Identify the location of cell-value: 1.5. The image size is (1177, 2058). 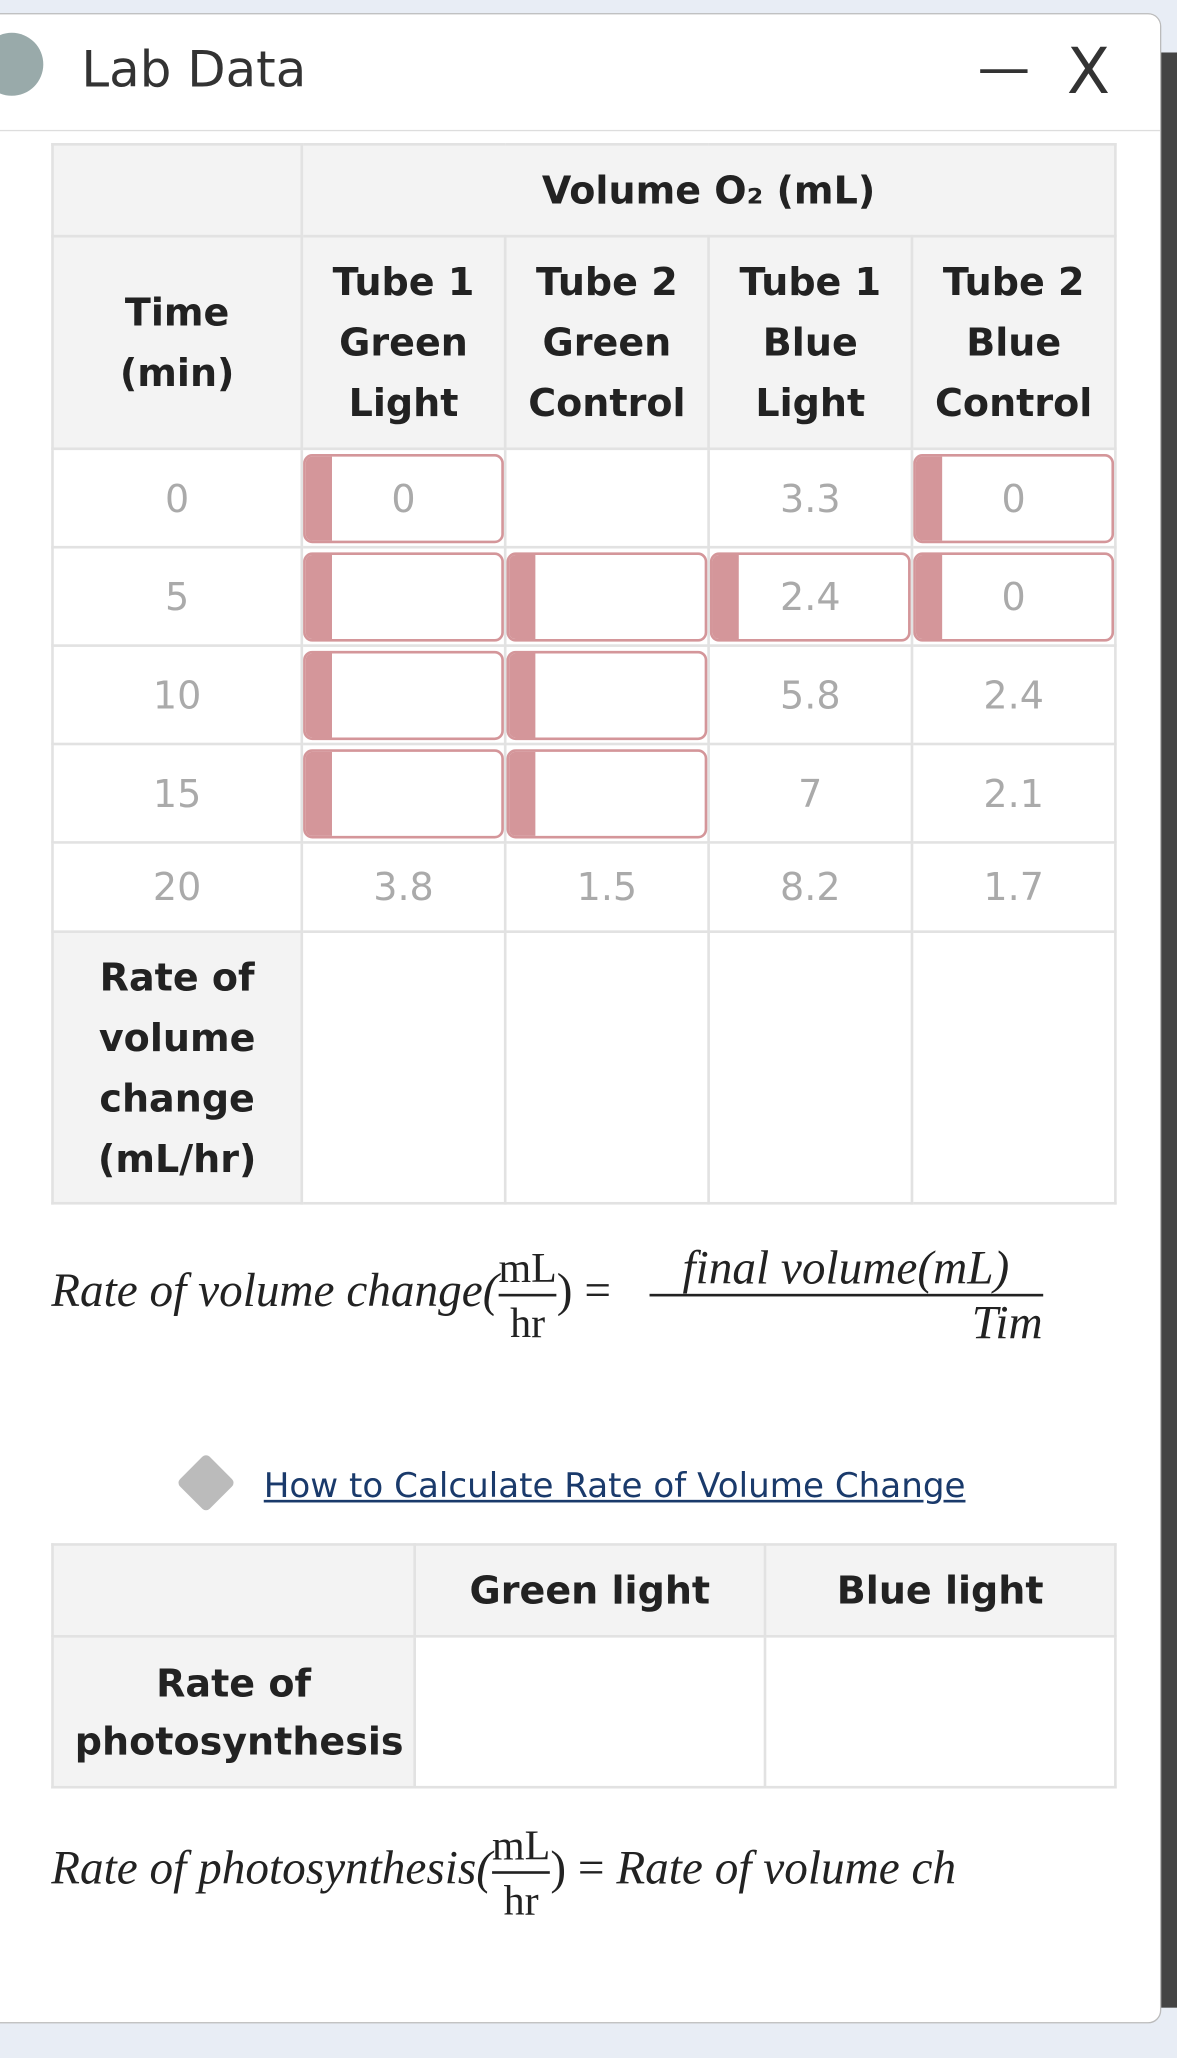
(607, 887).